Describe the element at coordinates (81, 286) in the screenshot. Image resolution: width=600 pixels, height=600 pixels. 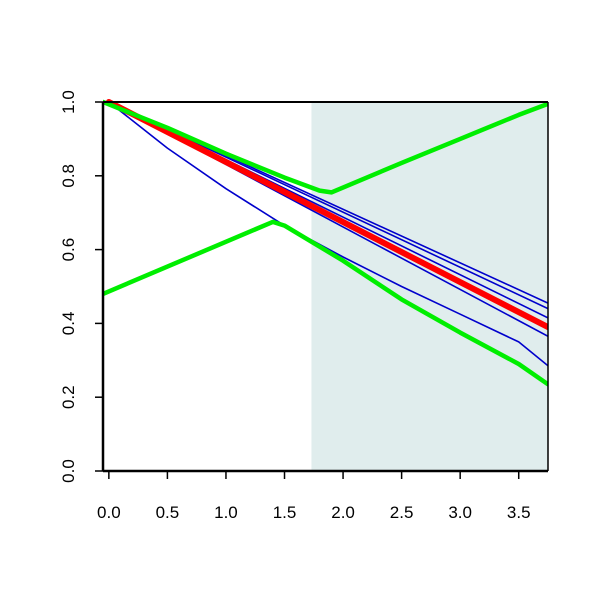
I see `y-axis-ticks: 0.0 0.2 0.4 0.6 0.8 1.0` at that location.